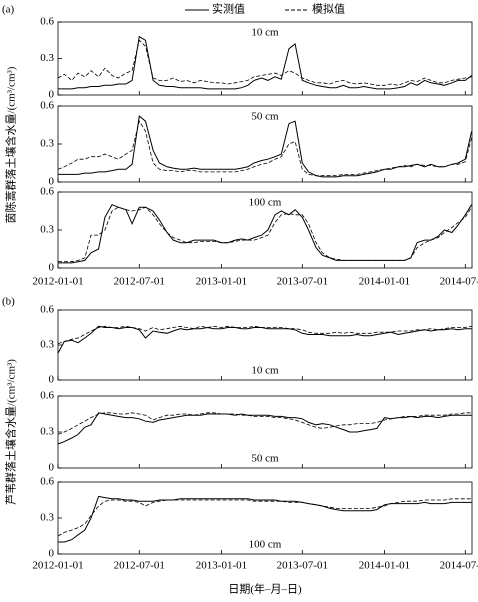 The width and height of the screenshot is (478, 602). I want to click on y-axis-label: 茵陈蒿群落土壤含水量/(cm³/cm³), so click(11, 144).